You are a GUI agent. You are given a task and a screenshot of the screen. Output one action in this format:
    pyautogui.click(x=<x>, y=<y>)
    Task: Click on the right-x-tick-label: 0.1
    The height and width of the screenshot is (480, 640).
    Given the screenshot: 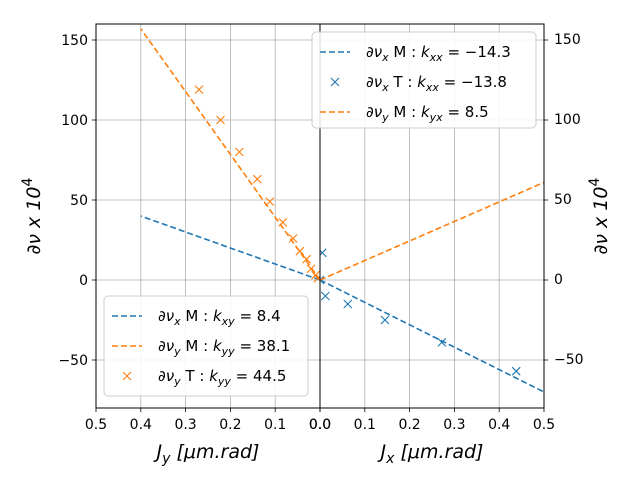 What is the action you would take?
    pyautogui.click(x=365, y=425)
    